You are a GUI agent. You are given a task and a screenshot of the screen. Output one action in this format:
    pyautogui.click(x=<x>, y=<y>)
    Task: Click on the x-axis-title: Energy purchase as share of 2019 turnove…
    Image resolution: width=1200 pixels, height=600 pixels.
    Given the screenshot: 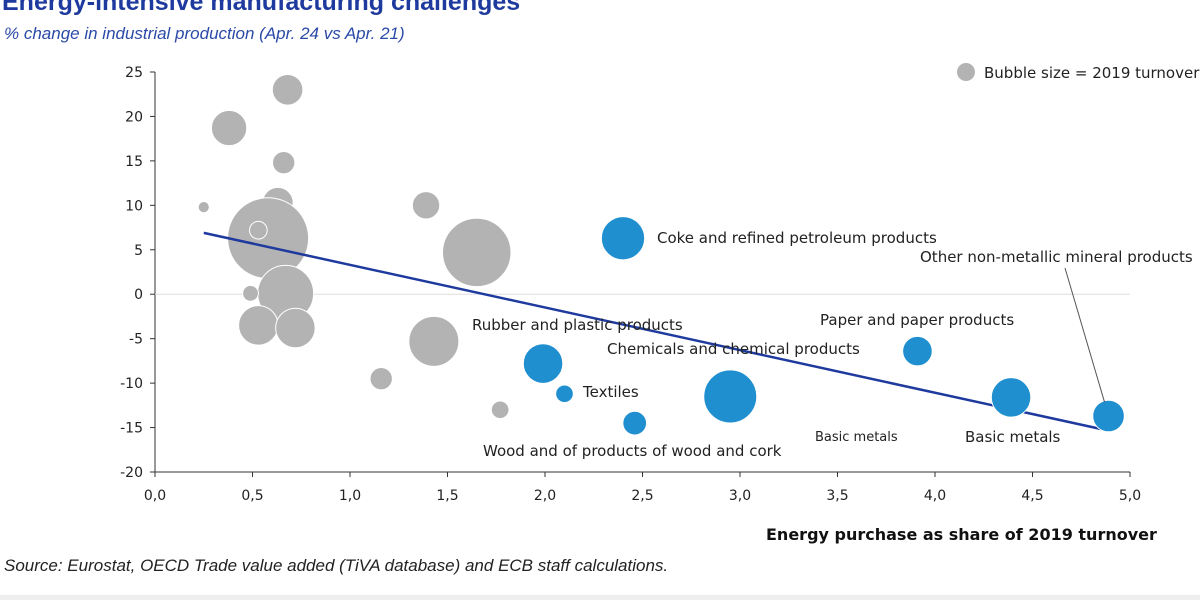 What is the action you would take?
    pyautogui.click(x=961, y=534)
    